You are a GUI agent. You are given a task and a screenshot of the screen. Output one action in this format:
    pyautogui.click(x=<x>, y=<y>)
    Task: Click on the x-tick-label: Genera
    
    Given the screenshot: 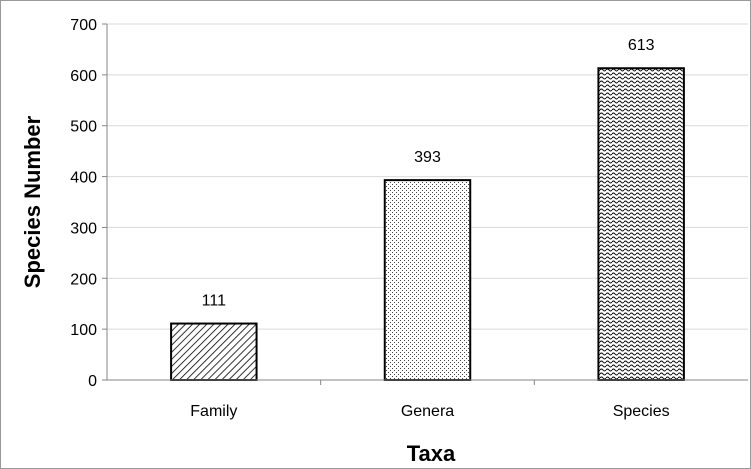 What is the action you would take?
    pyautogui.click(x=427, y=411)
    